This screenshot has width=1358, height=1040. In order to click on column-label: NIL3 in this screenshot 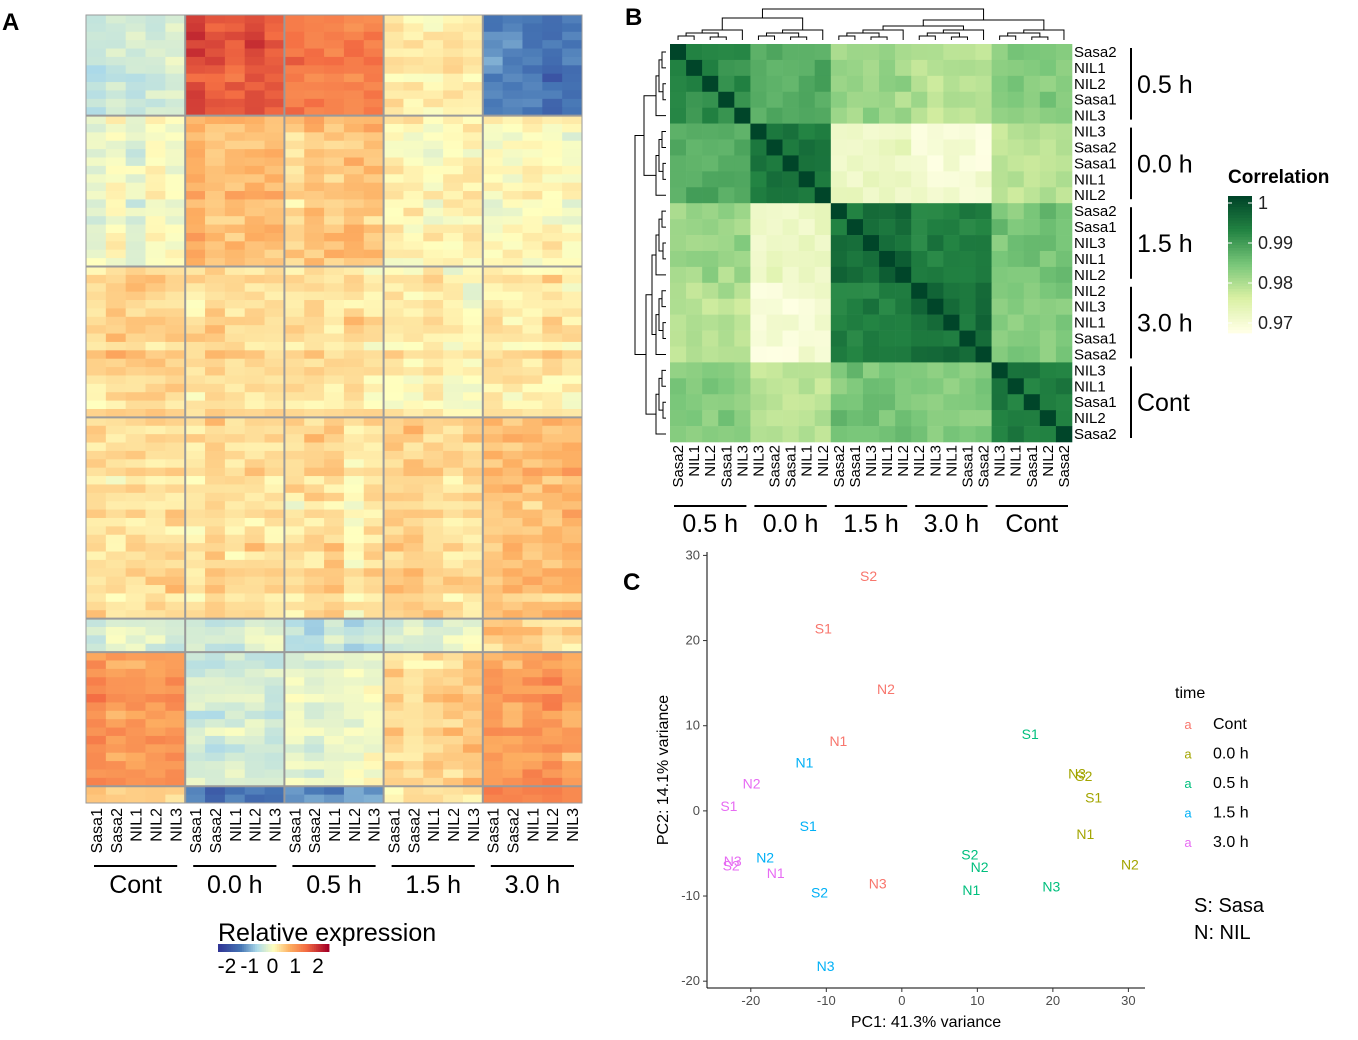, I will do `click(474, 825)`.